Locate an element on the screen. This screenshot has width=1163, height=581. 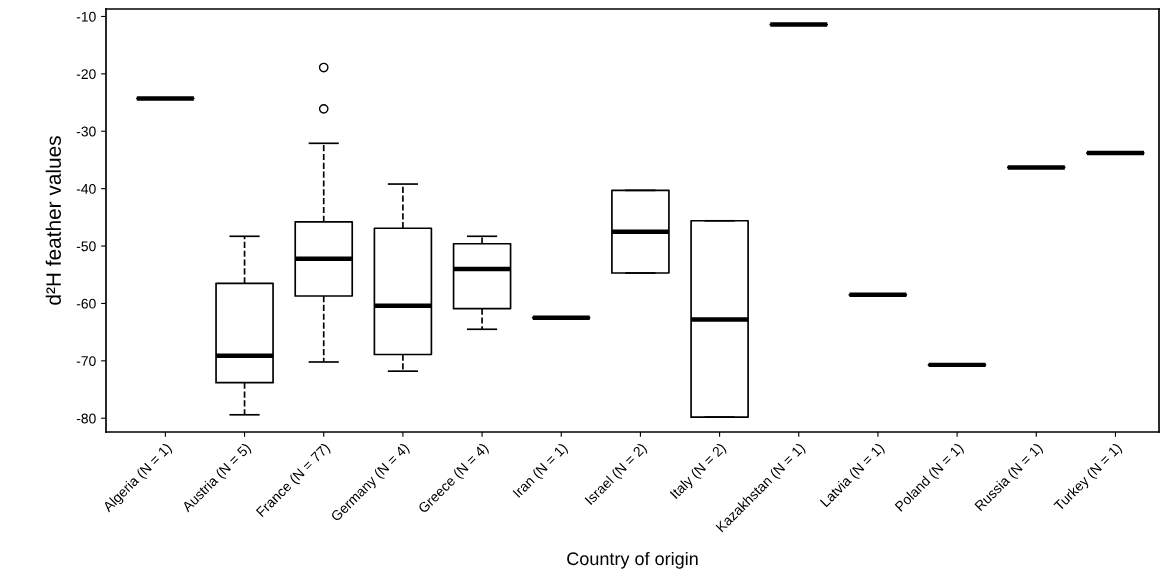
y-tick-label: -30 is located at coordinates (86, 131).